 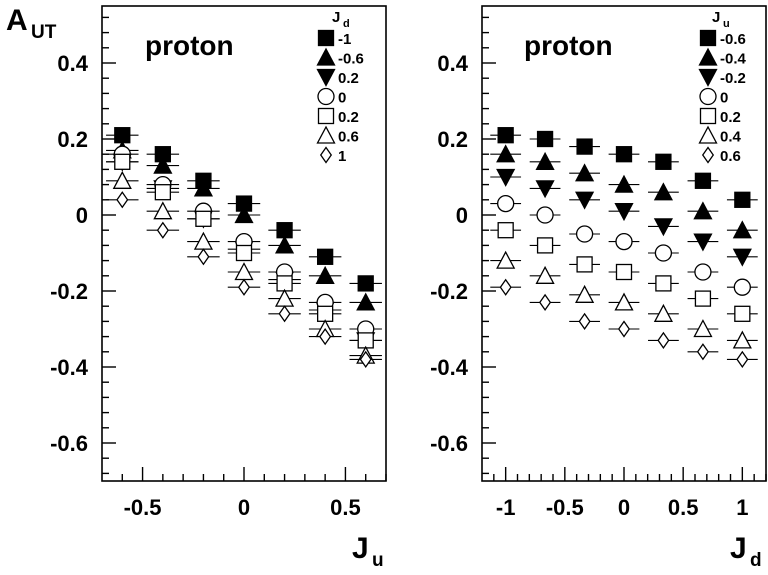 What do you see at coordinates (730, 156) in the screenshot?
I see `legend-label: 0.6` at bounding box center [730, 156].